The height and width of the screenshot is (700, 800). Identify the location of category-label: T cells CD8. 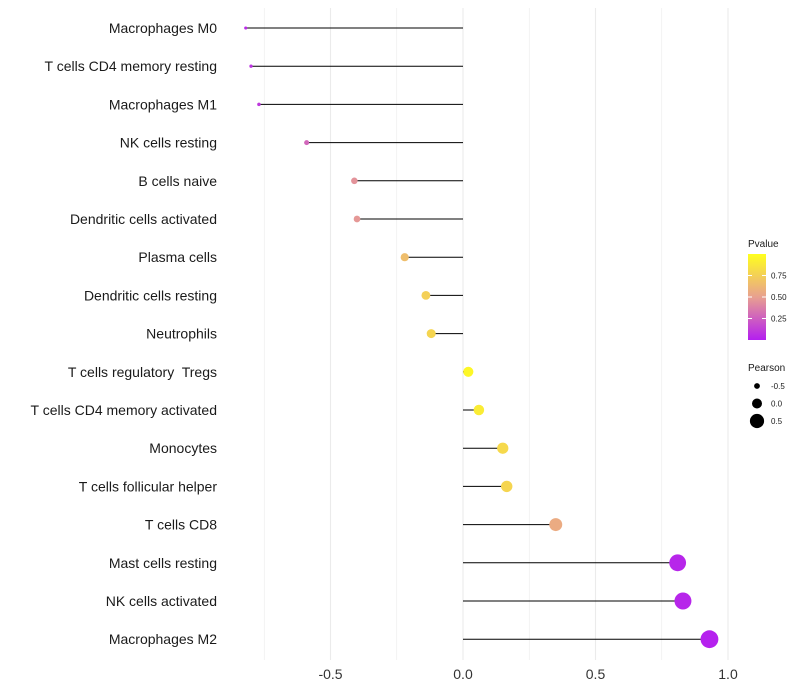
(181, 525).